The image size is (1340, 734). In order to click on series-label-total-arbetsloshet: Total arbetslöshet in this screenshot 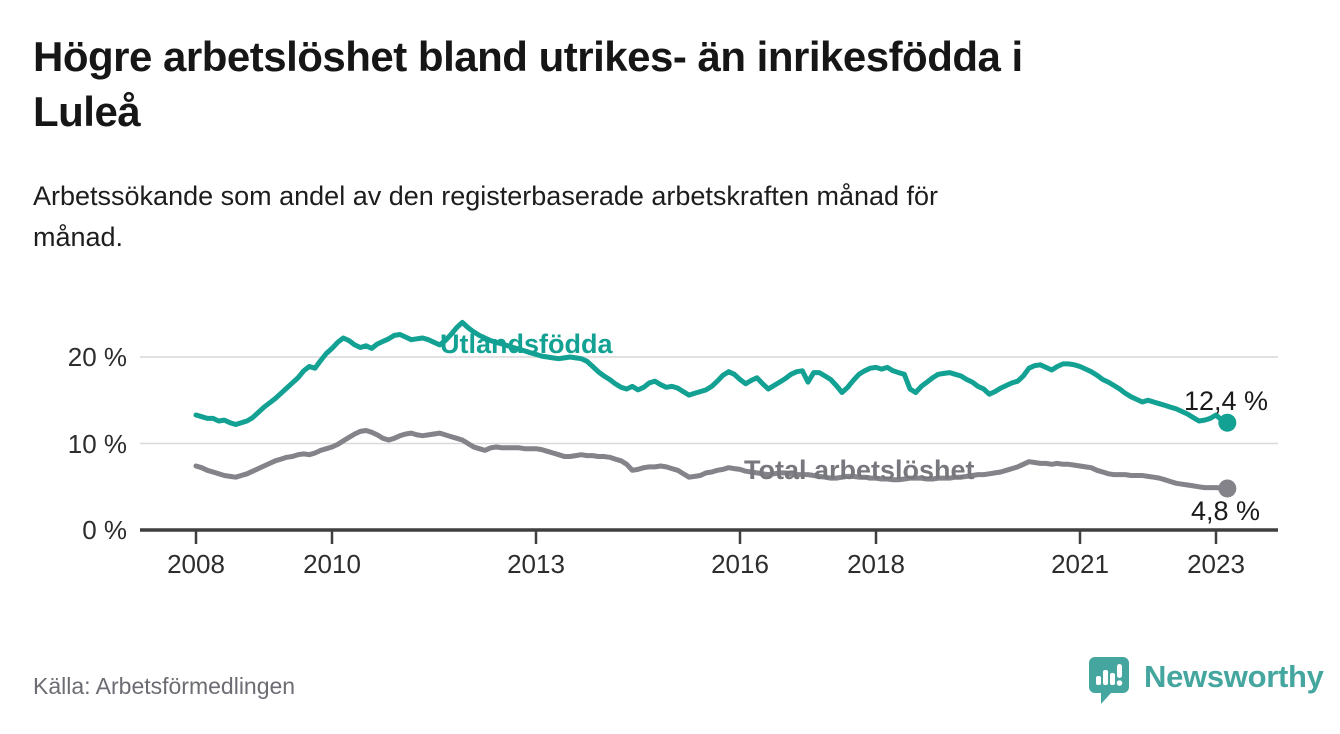, I will do `click(859, 470)`.